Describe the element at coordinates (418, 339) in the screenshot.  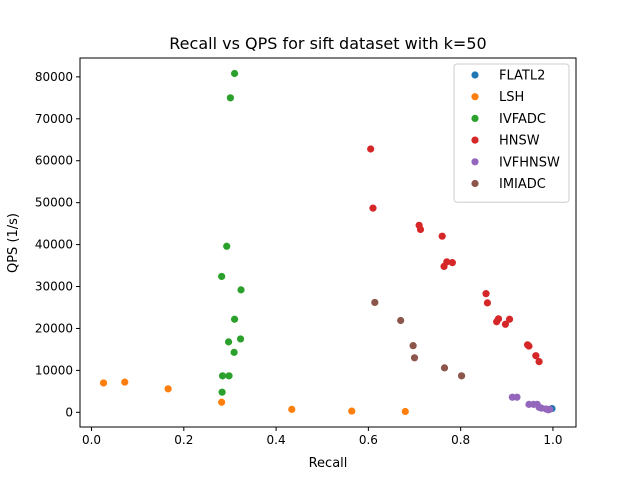
I see `series-imiadc` at that location.